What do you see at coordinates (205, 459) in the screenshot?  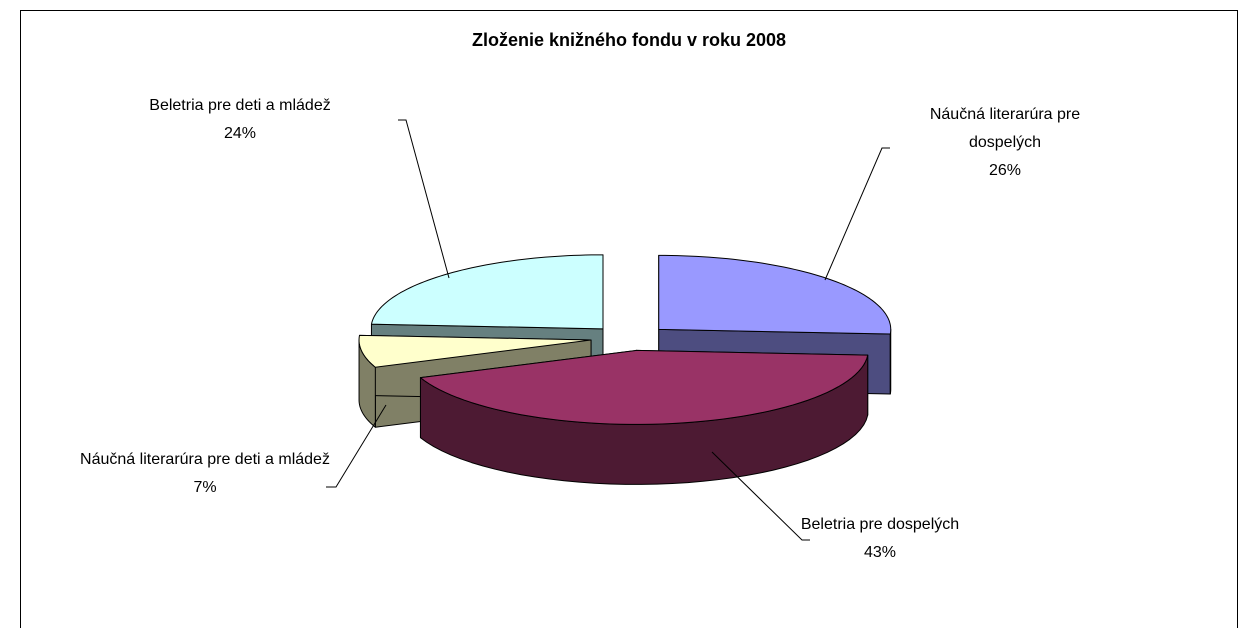 I see `slice-name: Náučná literarúra pre deti a mládež` at bounding box center [205, 459].